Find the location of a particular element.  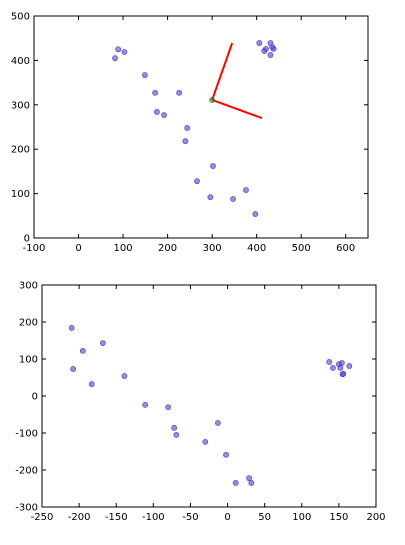

y-tick-label: -200 is located at coordinates (26, 471).